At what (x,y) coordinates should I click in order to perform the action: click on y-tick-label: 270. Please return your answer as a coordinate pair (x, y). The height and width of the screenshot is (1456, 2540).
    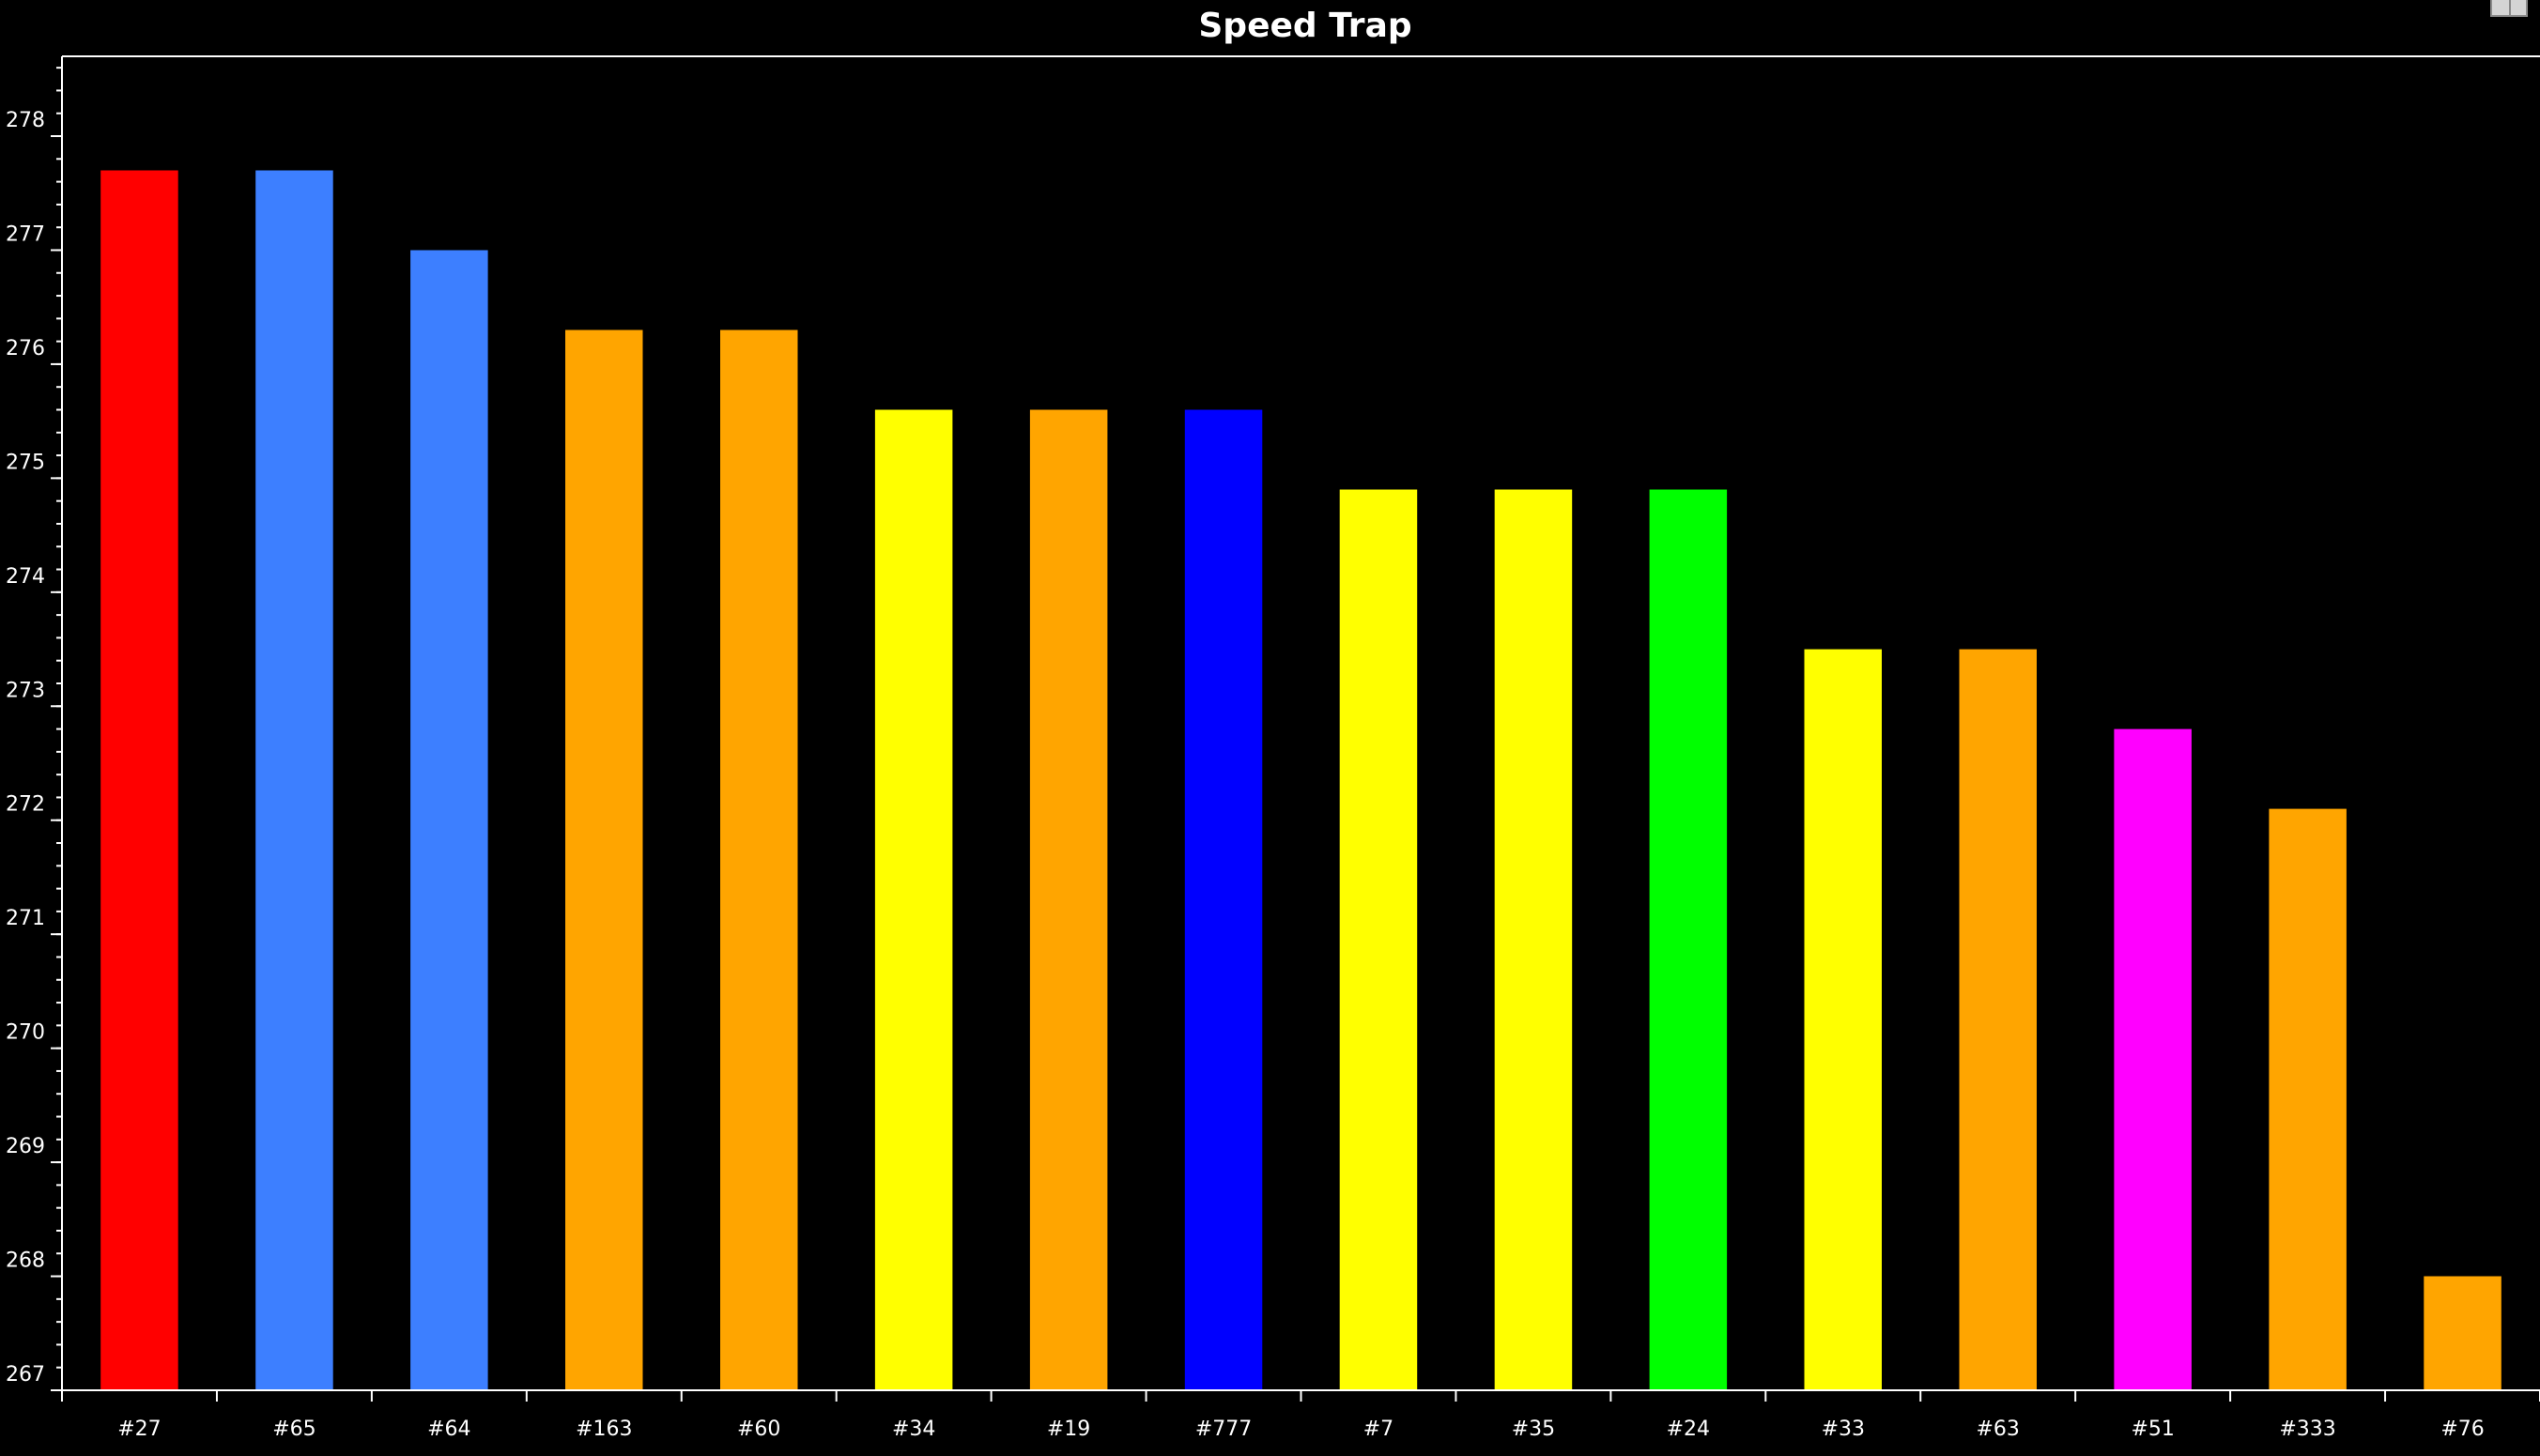
    Looking at the image, I should click on (26, 1033).